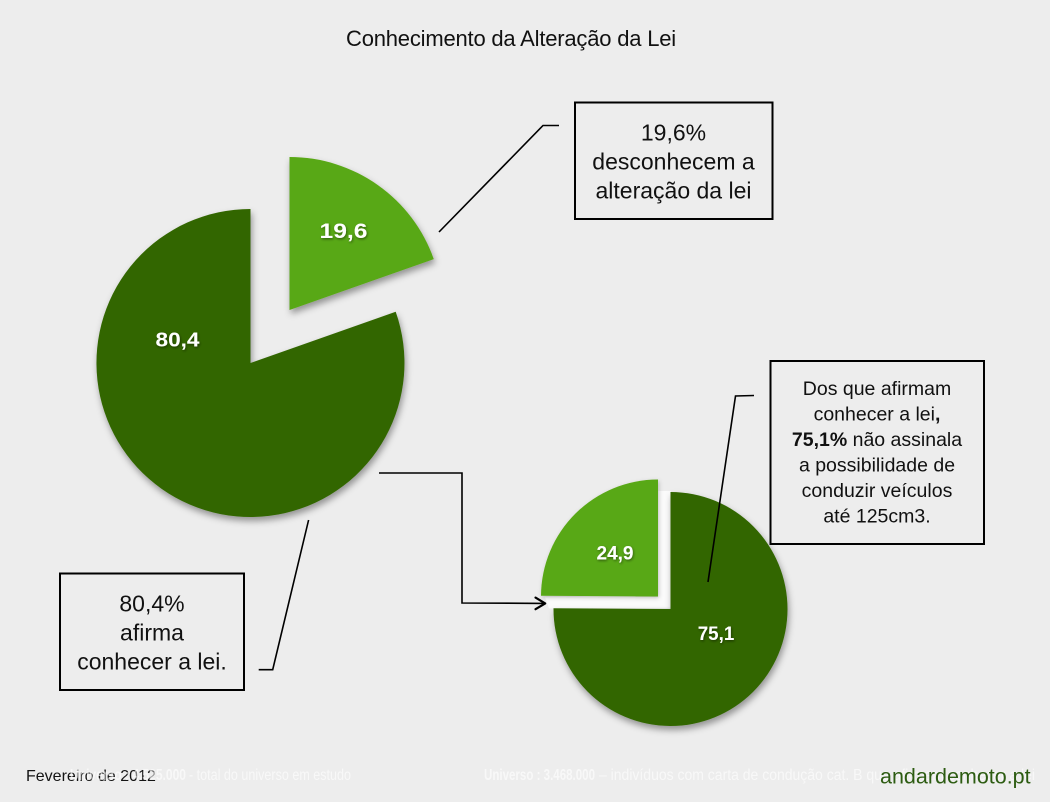 This screenshot has height=802, width=1050. I want to click on svg-text: até 125cm3., so click(876, 517).